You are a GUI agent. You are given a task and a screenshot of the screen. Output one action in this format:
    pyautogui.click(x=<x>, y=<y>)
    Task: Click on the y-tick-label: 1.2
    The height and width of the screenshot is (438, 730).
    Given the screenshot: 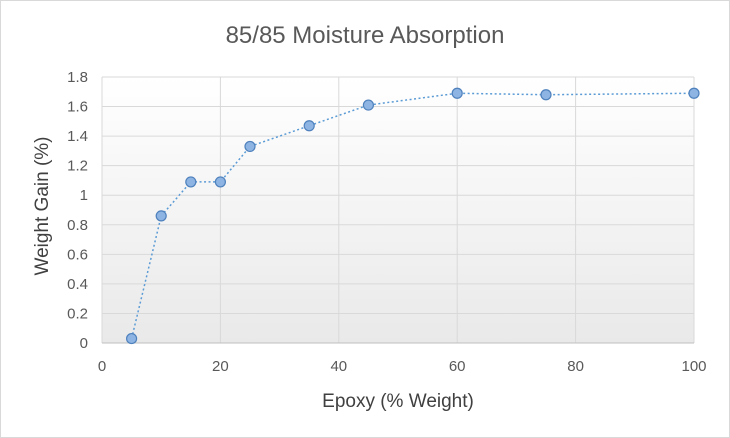 What is the action you would take?
    pyautogui.click(x=77, y=166)
    